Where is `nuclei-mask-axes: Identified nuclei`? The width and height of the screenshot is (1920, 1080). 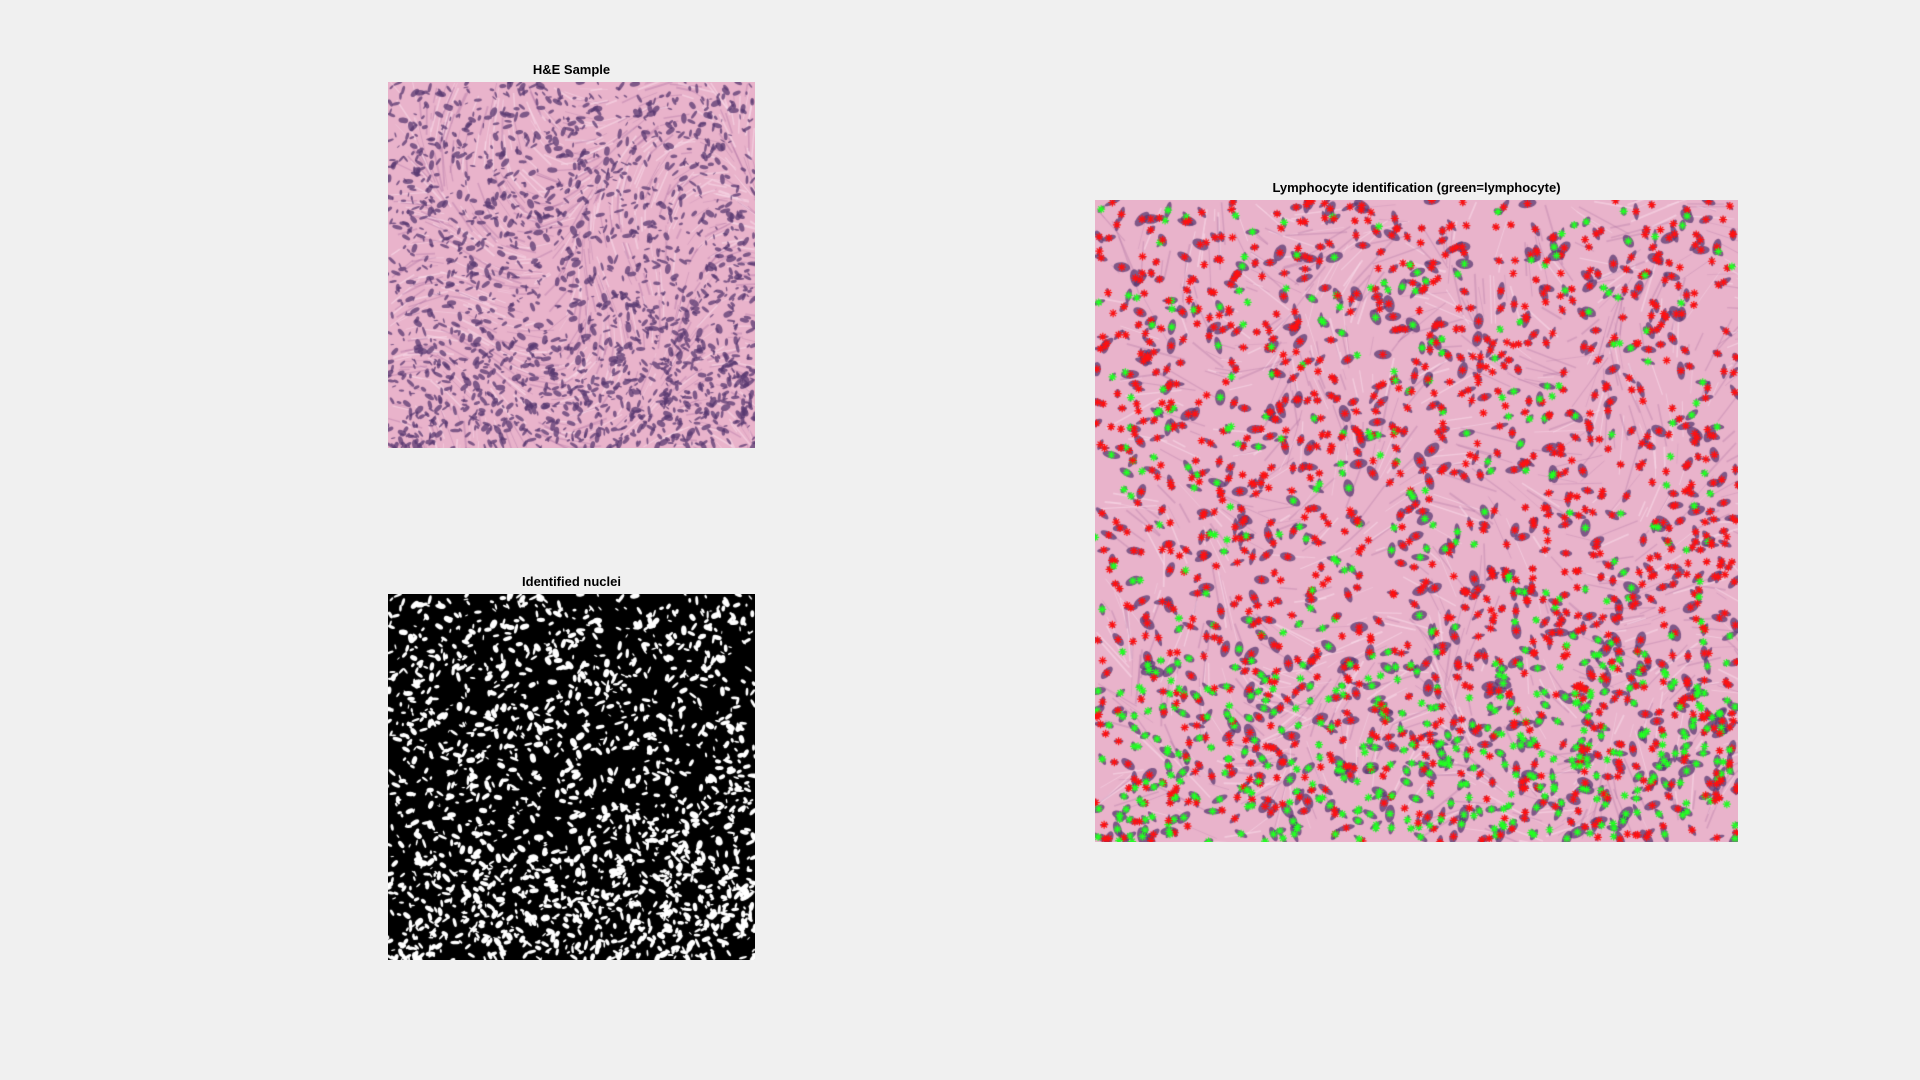
nuclei-mask-axes: Identified nuclei is located at coordinates (571, 767).